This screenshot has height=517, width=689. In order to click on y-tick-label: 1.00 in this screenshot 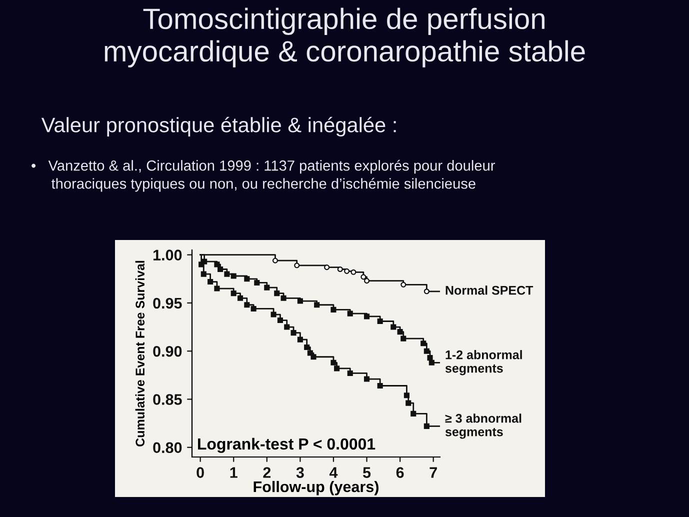, I will do `click(168, 255)`.